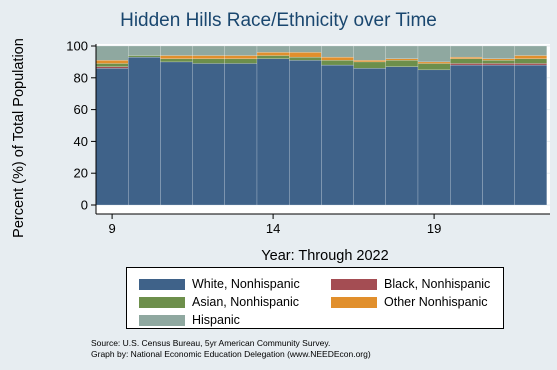 The height and width of the screenshot is (370, 557). I want to click on legend-swatch-other, so click(354, 302).